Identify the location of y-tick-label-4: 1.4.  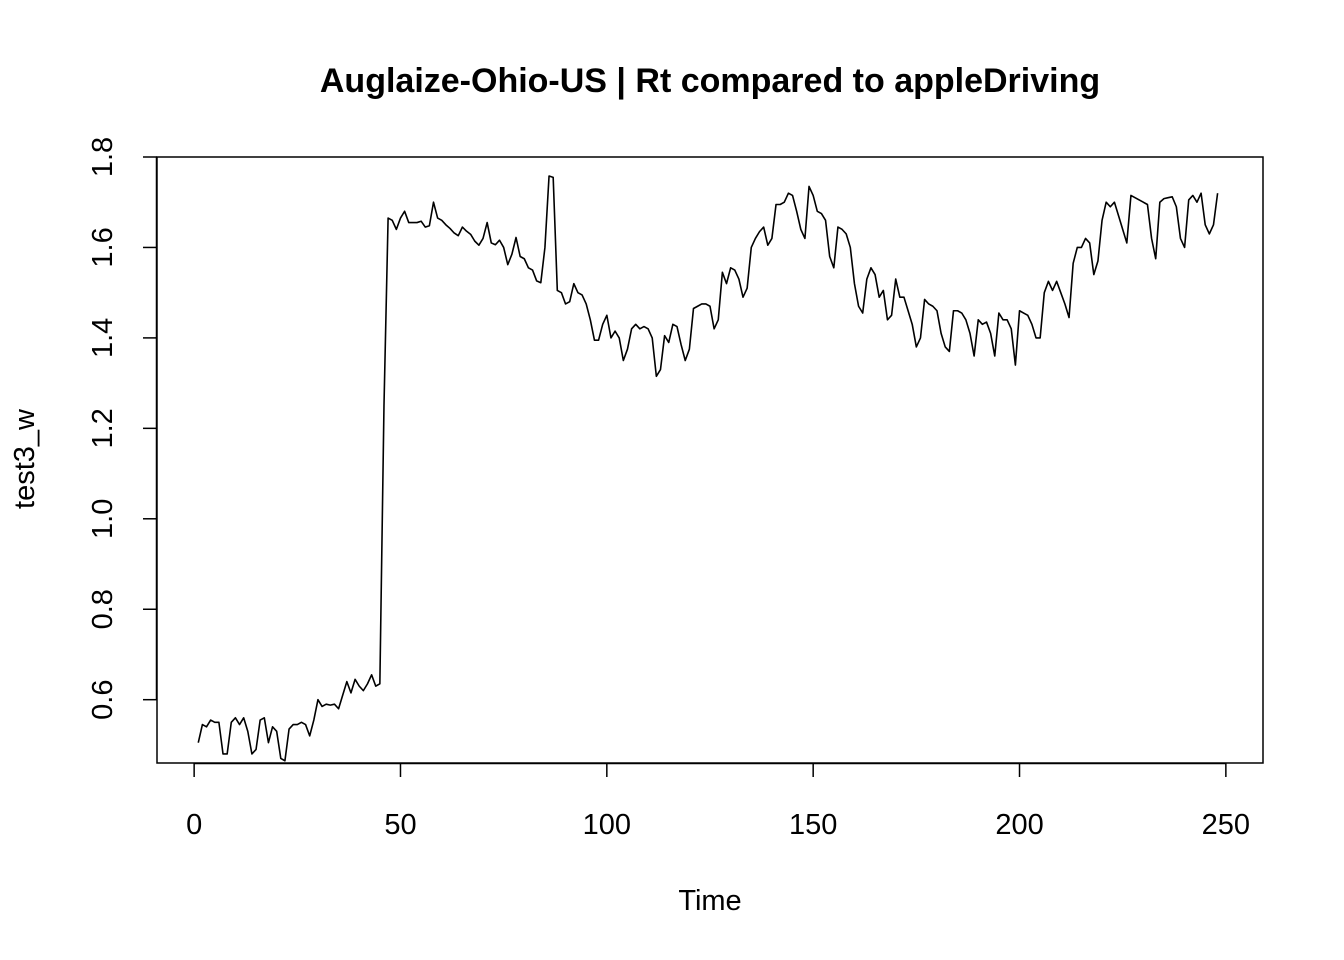
(103, 338).